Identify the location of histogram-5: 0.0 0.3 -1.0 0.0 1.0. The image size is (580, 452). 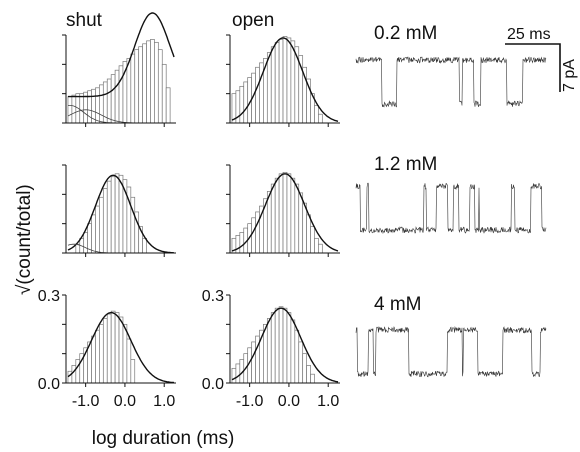
(271, 349).